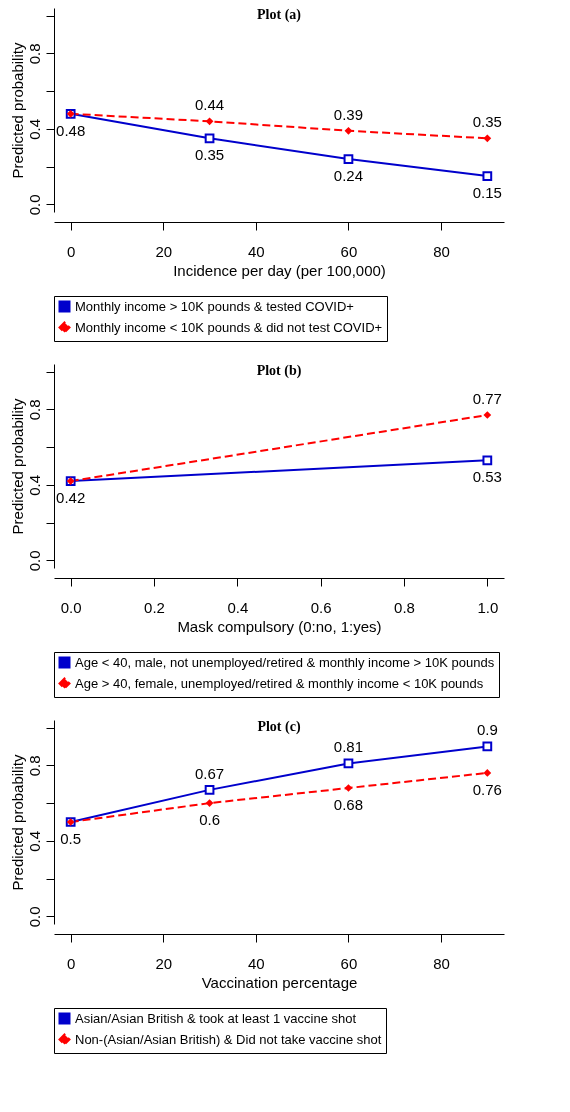  Describe the element at coordinates (229, 327) in the screenshot. I see `legend-label: Monthly income < 10K pounds & did not test COVID+` at that location.